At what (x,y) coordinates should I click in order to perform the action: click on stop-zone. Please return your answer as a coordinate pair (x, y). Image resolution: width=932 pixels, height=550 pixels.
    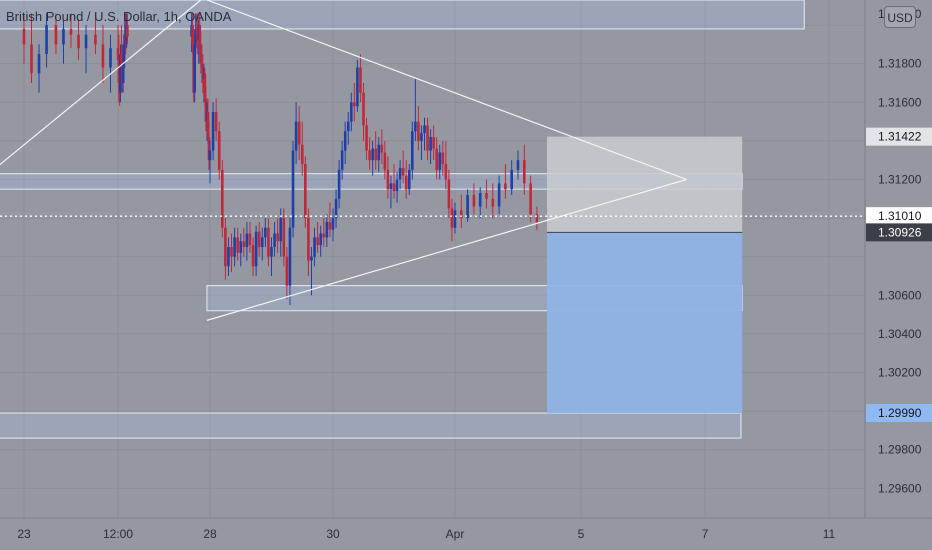
    Looking at the image, I should click on (644, 184).